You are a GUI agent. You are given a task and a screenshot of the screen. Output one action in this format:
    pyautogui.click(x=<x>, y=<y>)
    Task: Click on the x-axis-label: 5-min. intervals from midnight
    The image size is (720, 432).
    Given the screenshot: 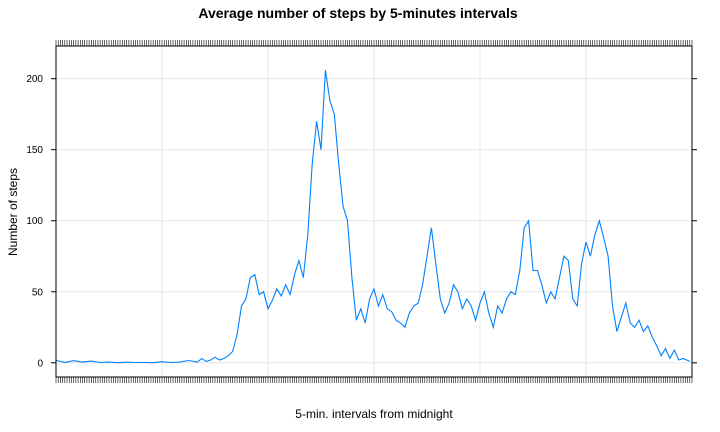 What is the action you would take?
    pyautogui.click(x=374, y=414)
    